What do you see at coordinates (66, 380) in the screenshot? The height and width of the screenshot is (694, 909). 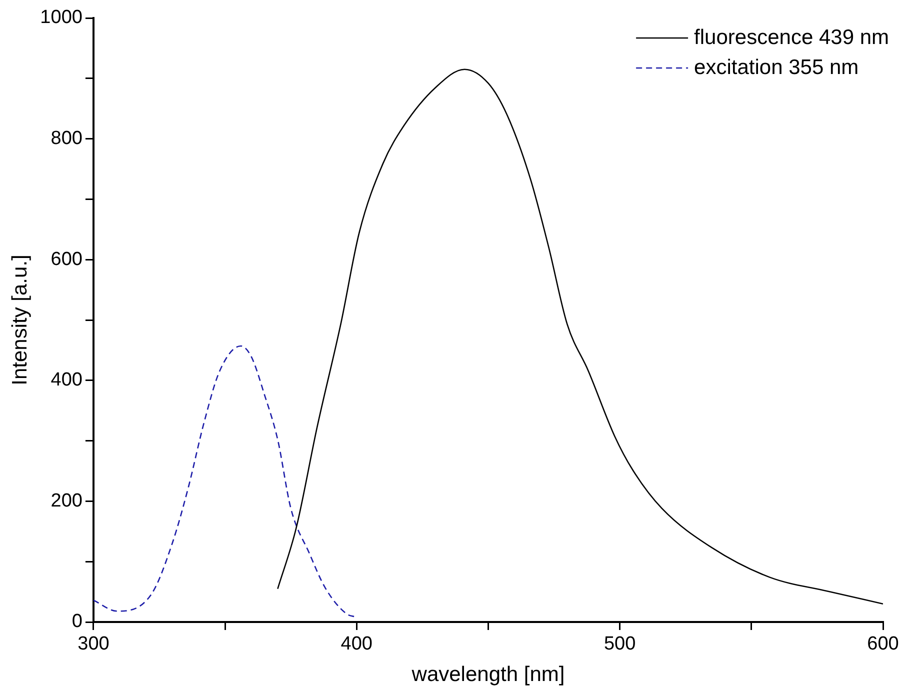 I see `y-tick-label: 400` at bounding box center [66, 380].